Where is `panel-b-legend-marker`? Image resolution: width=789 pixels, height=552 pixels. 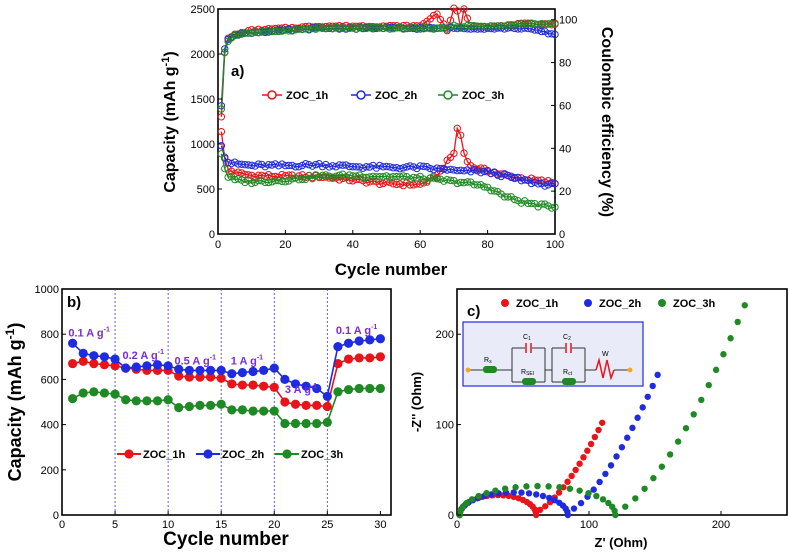
panel-b-legend-marker is located at coordinates (129, 454).